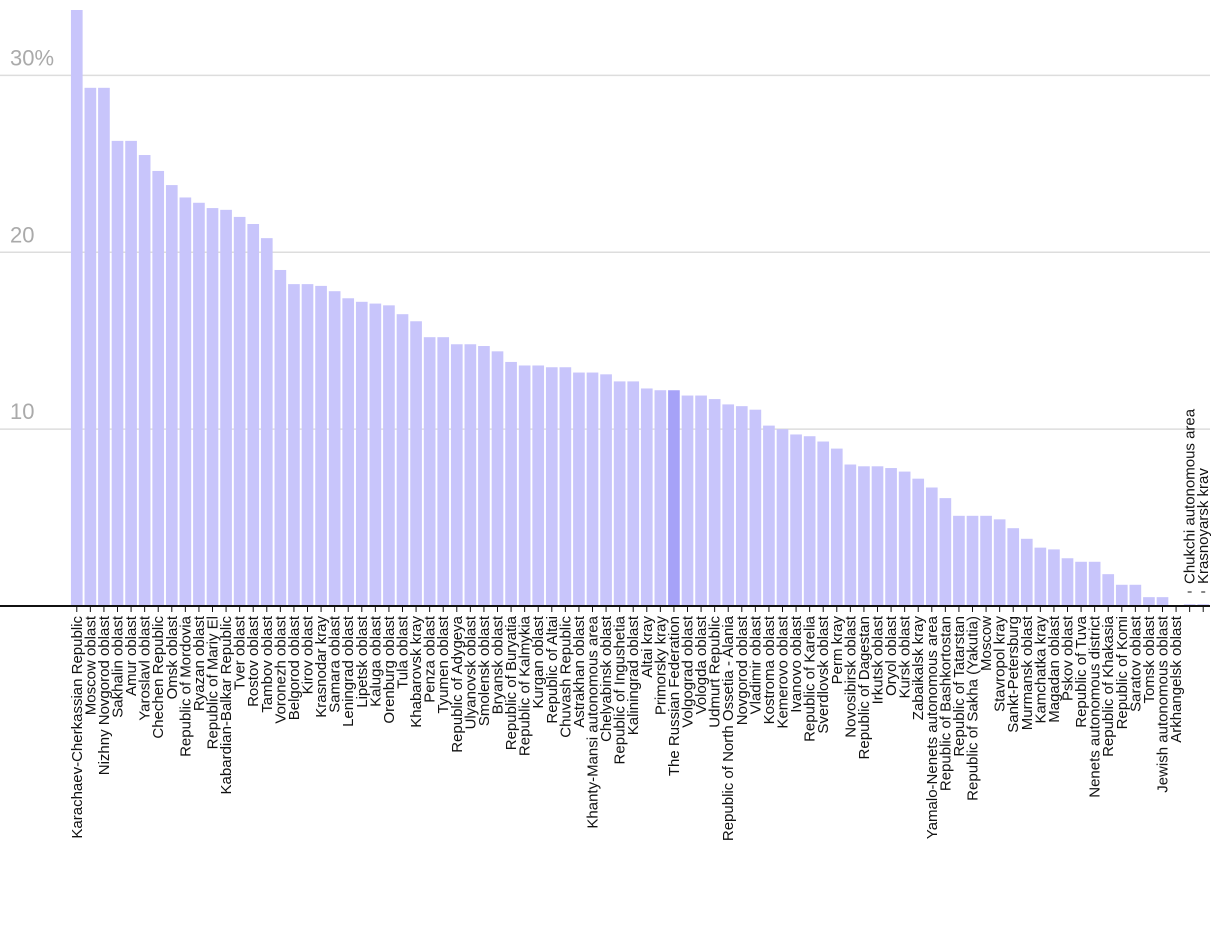  Describe the element at coordinates (375, 661) in the screenshot. I see `x-tick-label: Kaluga oblast` at that location.